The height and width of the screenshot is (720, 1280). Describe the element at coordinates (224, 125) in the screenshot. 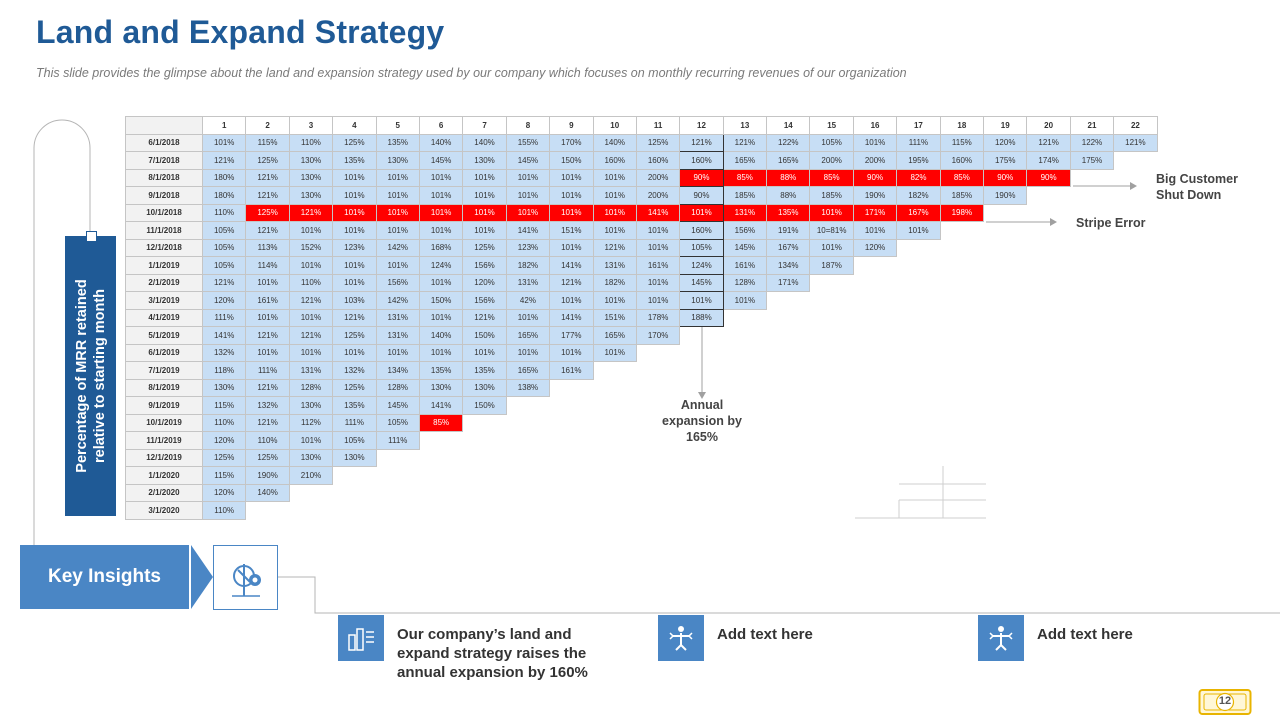

I see `column-header: 1` at that location.